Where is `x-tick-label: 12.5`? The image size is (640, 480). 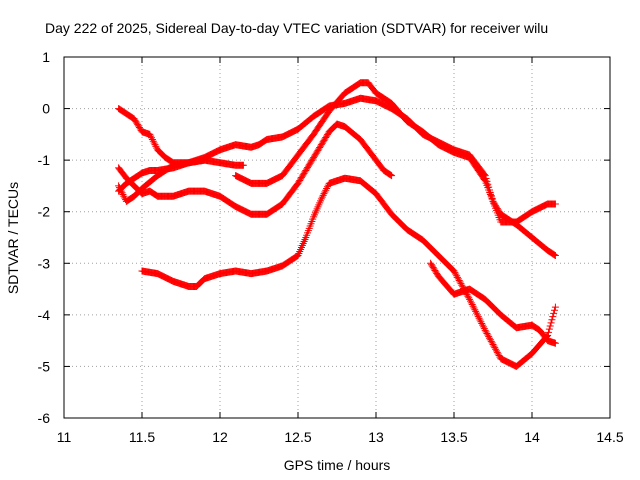
x-tick-label: 12.5 is located at coordinates (297, 437).